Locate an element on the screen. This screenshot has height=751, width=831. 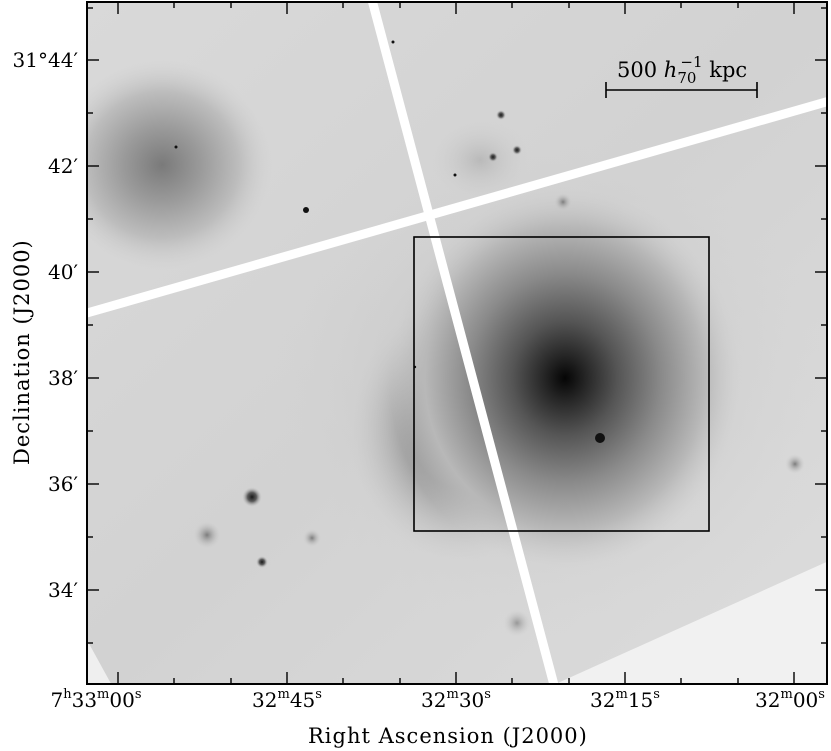
x-tick-label: 7h33m00s is located at coordinates (95, 700).